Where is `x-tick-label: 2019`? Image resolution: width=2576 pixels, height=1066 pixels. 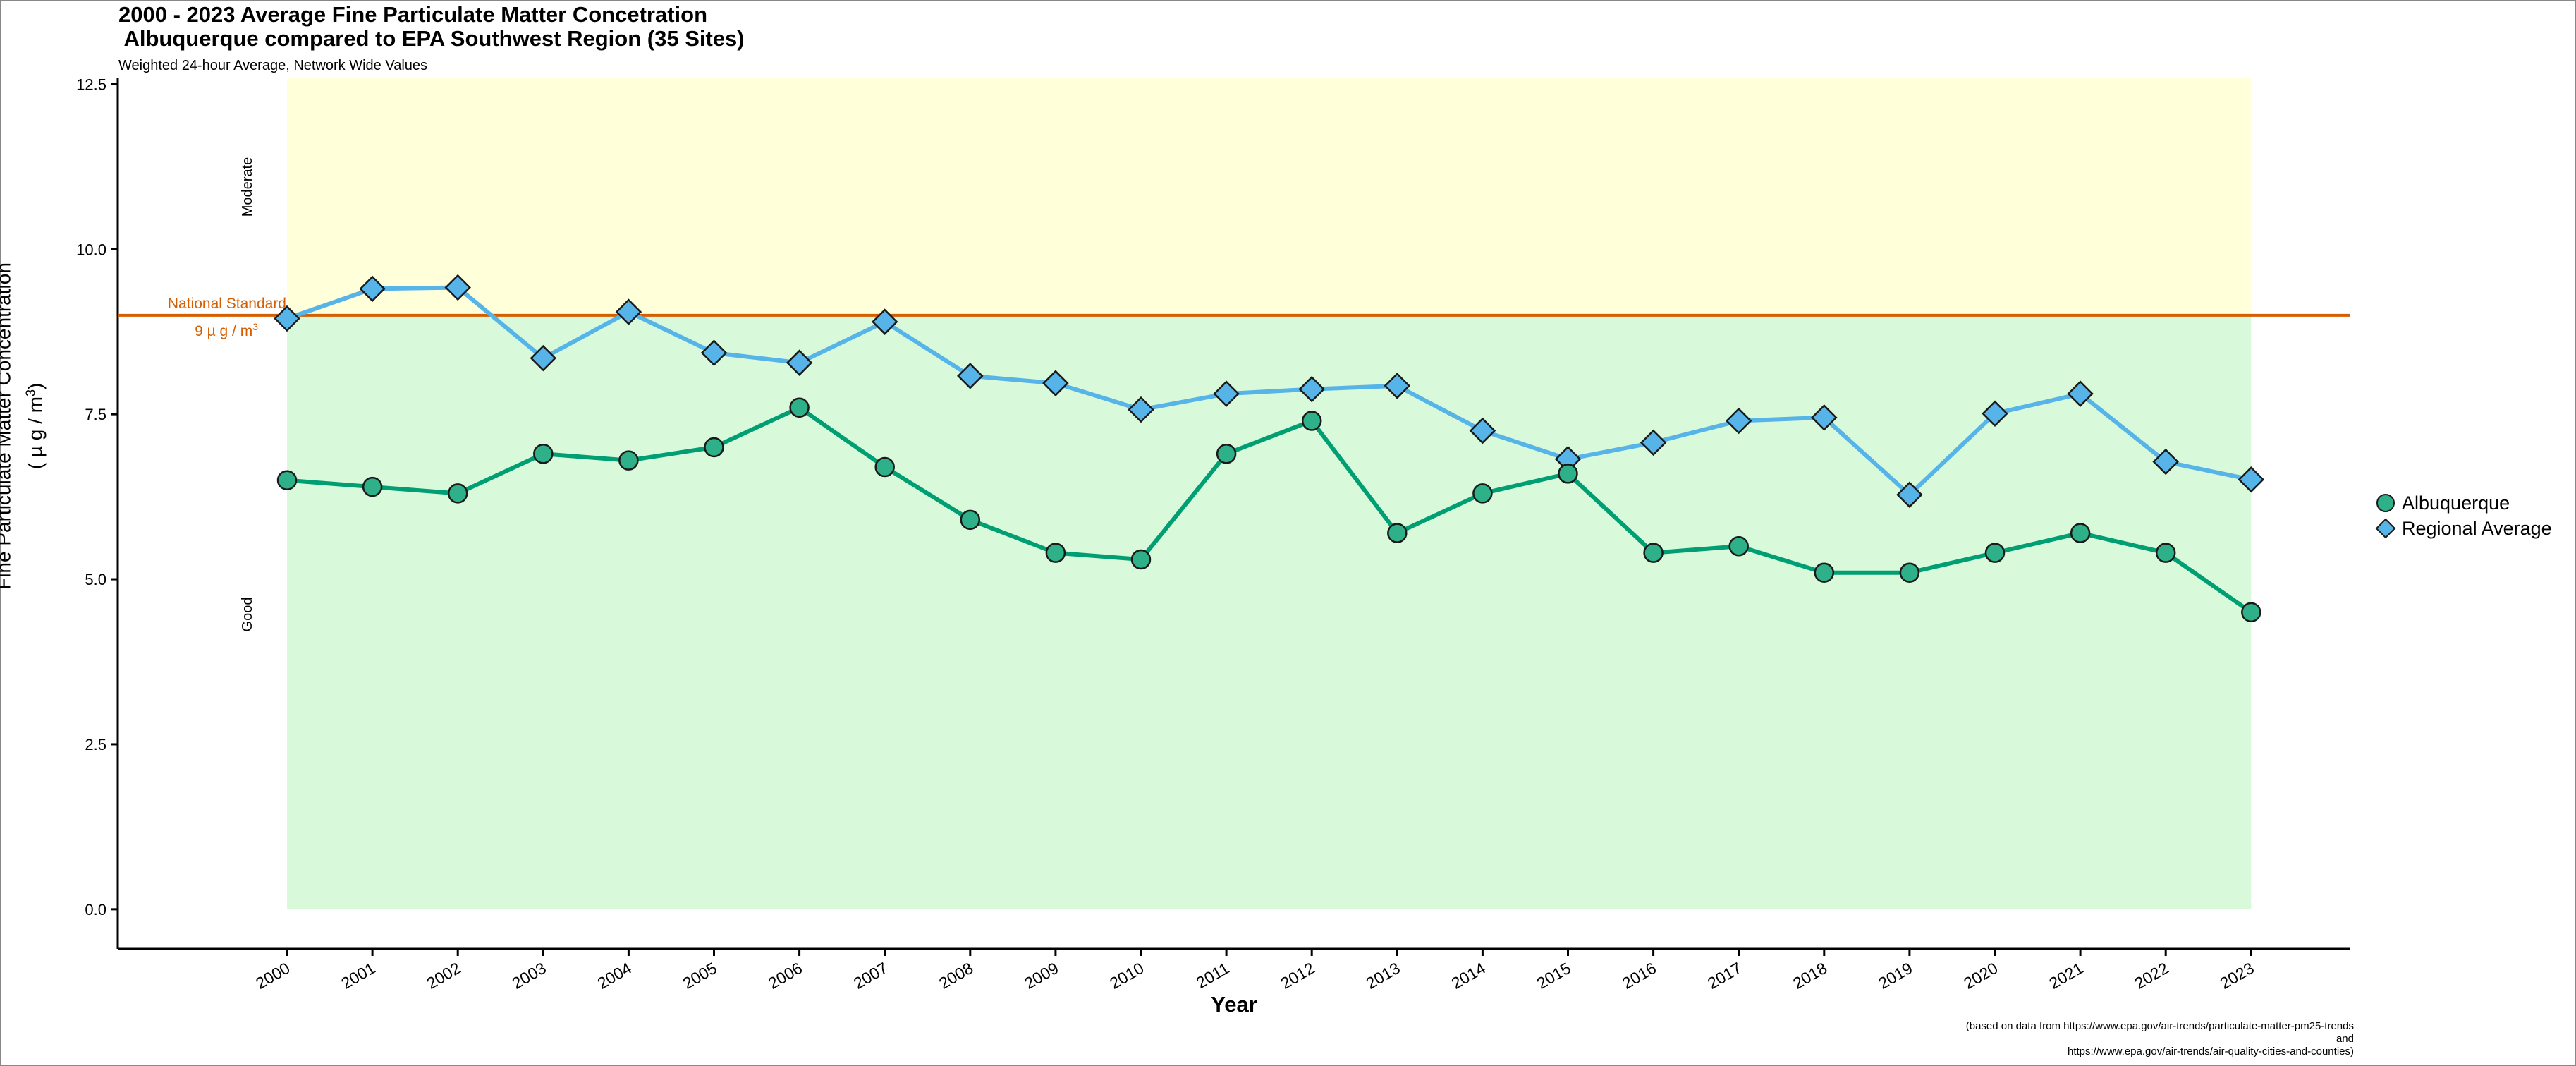 x-tick-label: 2019 is located at coordinates (1895, 976).